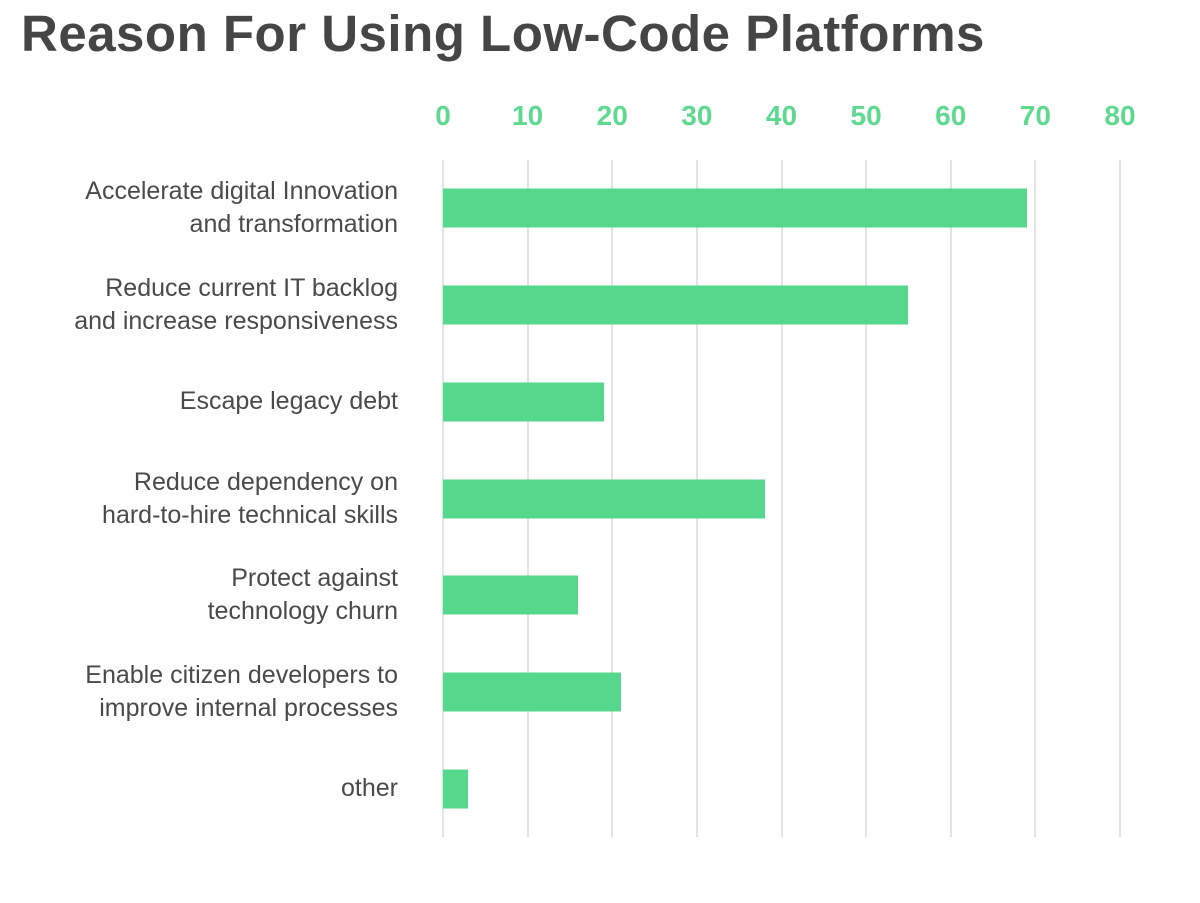 The width and height of the screenshot is (1200, 903). What do you see at coordinates (1035, 115) in the screenshot?
I see `x-tick-label-70: 70` at bounding box center [1035, 115].